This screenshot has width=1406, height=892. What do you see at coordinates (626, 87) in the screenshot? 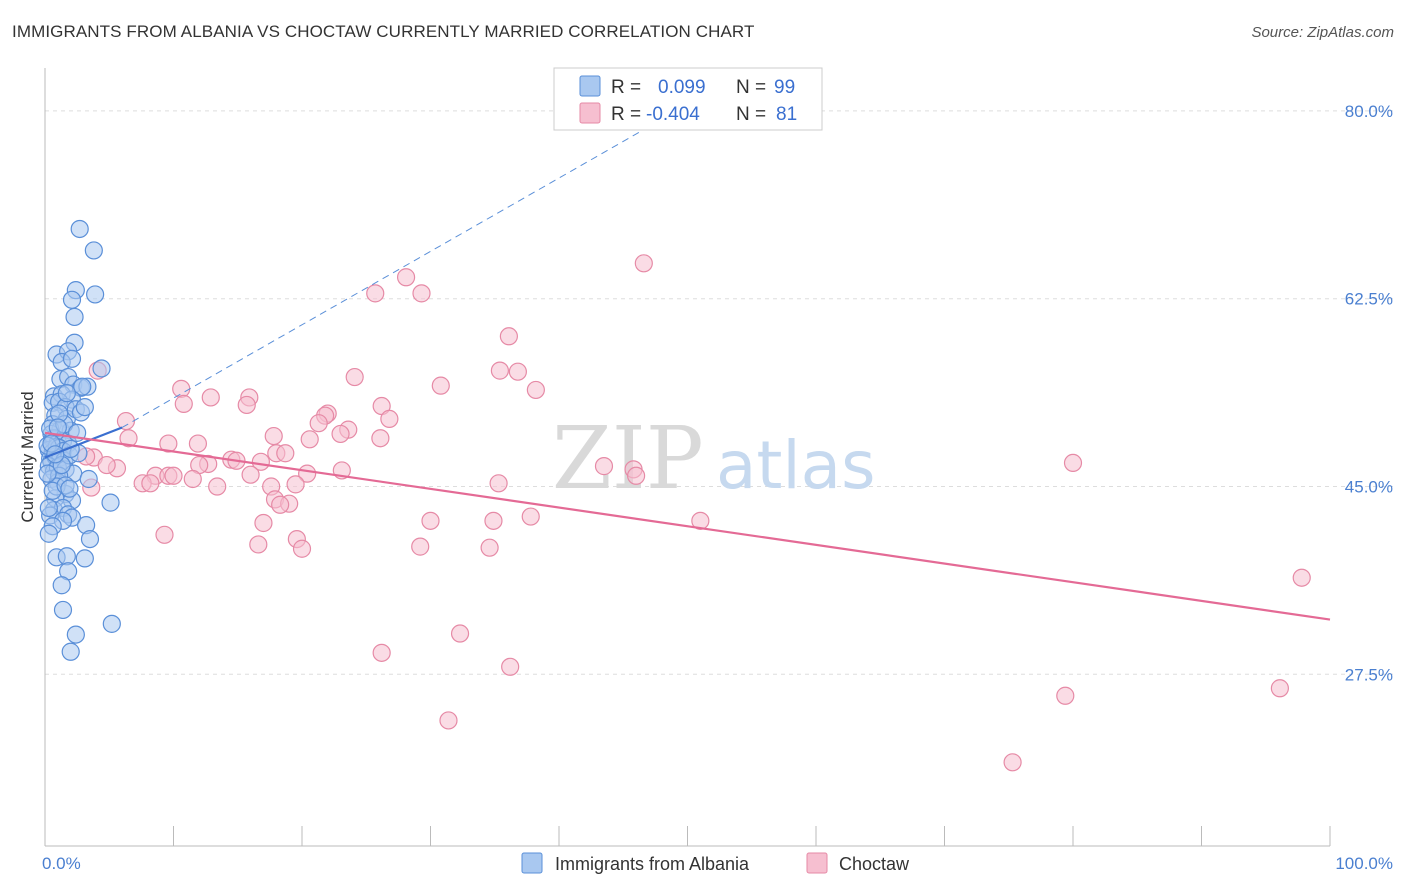
I see `legend-r-label-albania: R =` at bounding box center [626, 87].